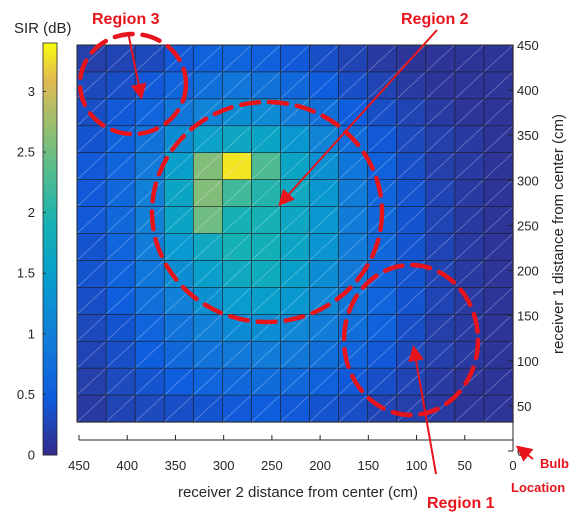 Image resolution: width=576 pixels, height=515 pixels. I want to click on x-tick-label: 200, so click(320, 465).